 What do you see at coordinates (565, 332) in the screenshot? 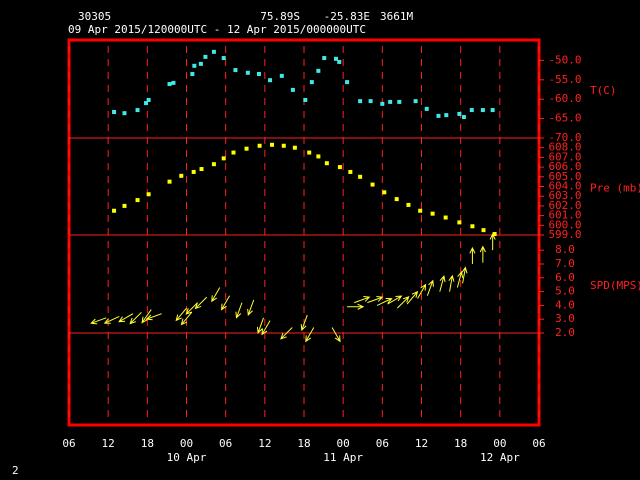
I see `y-tick-label: 2.0` at bounding box center [565, 332].